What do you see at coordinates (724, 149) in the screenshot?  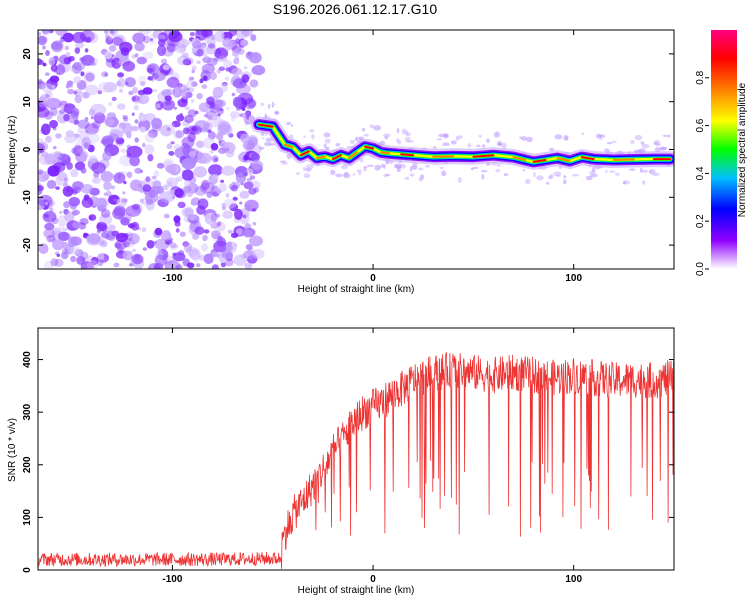 I see `colorbar-gradient` at bounding box center [724, 149].